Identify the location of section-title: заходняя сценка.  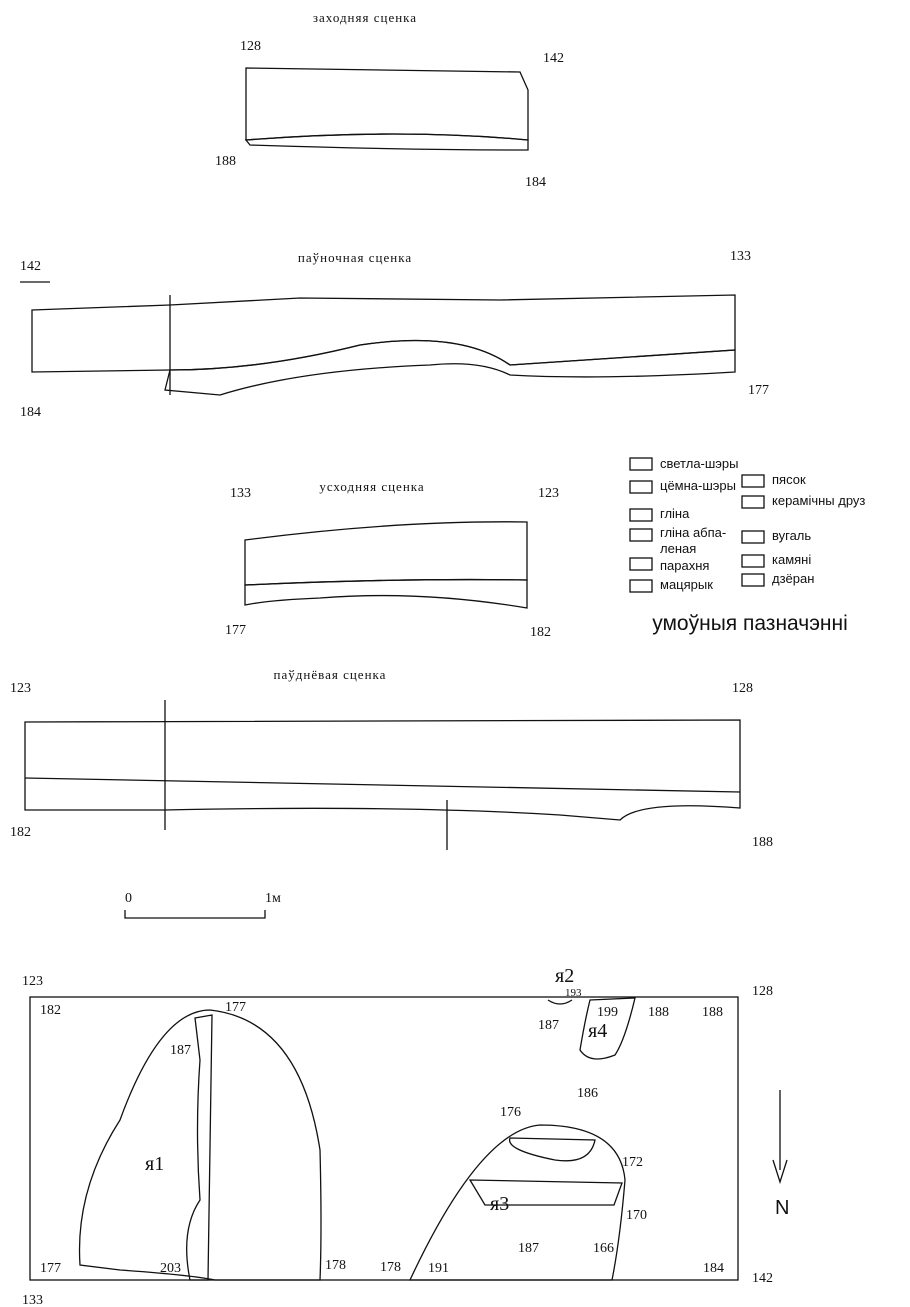
(365, 17).